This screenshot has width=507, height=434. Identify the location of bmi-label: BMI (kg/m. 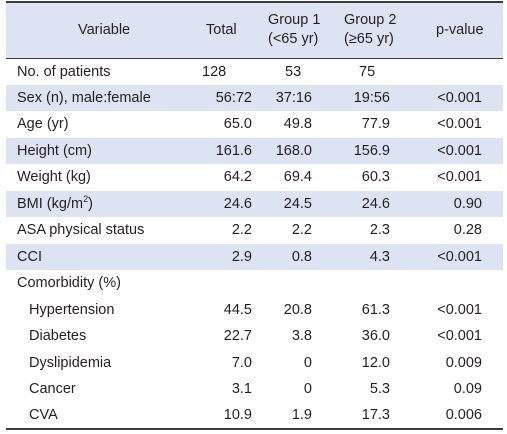
(50, 203).